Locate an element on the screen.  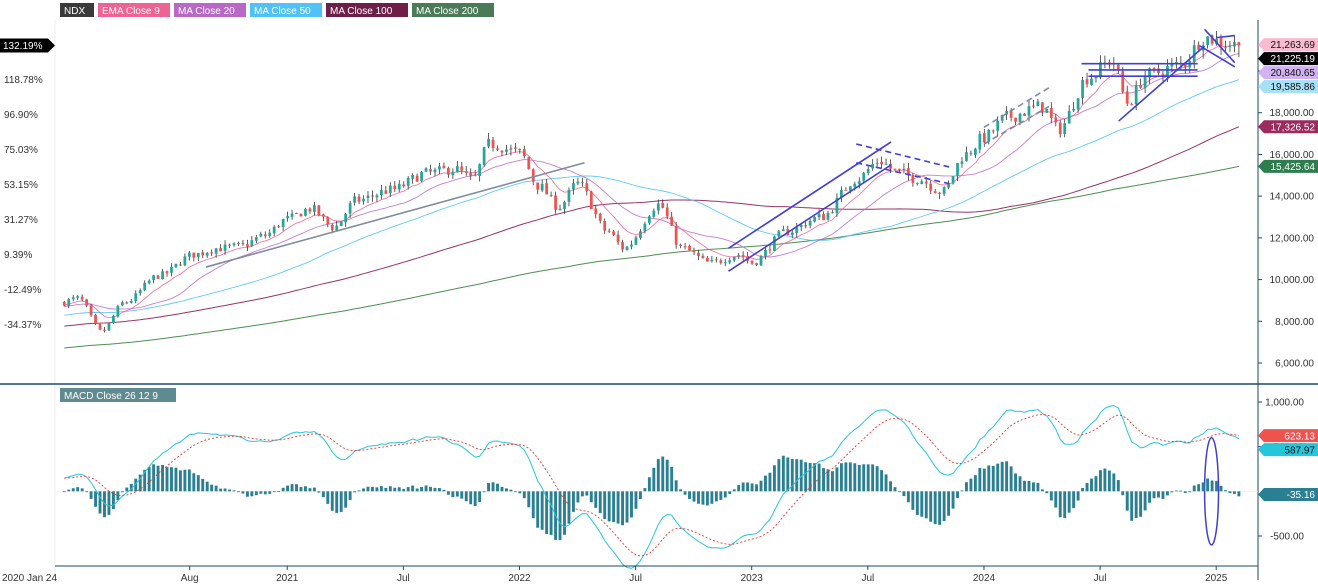
pct-tick-label: 53.15% is located at coordinates (21, 185).